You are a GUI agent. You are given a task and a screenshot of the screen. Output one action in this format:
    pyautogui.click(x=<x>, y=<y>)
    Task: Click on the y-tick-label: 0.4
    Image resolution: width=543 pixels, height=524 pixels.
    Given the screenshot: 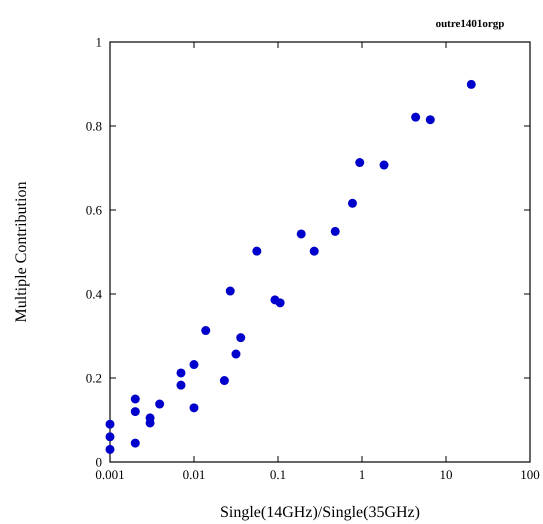 What is the action you would take?
    pyautogui.click(x=94, y=294)
    